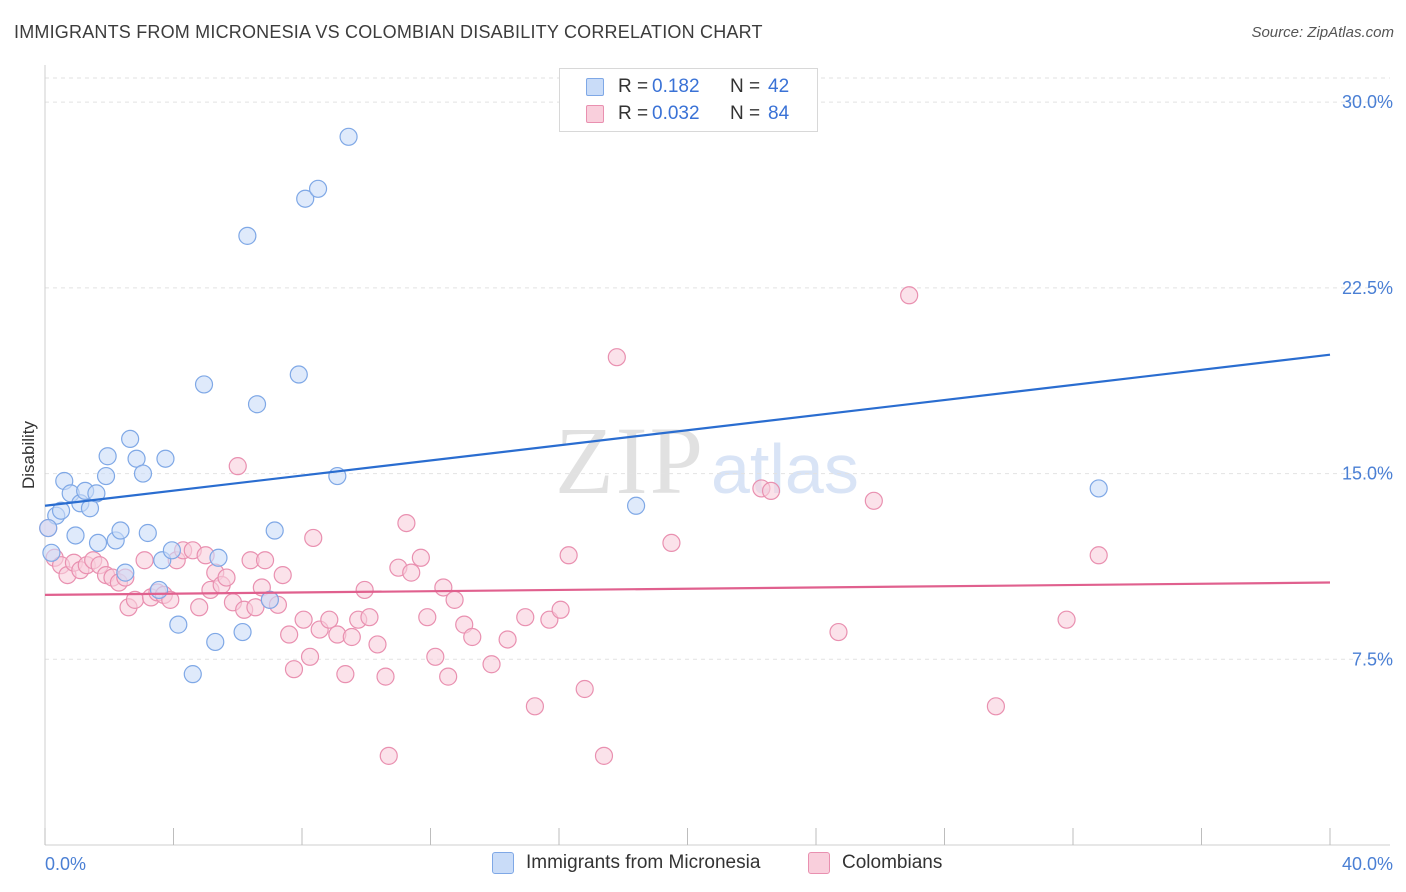 This screenshot has width=1406, height=892. What do you see at coordinates (1367, 102) in the screenshot?
I see `y-tick-label: 30.0%` at bounding box center [1367, 102].